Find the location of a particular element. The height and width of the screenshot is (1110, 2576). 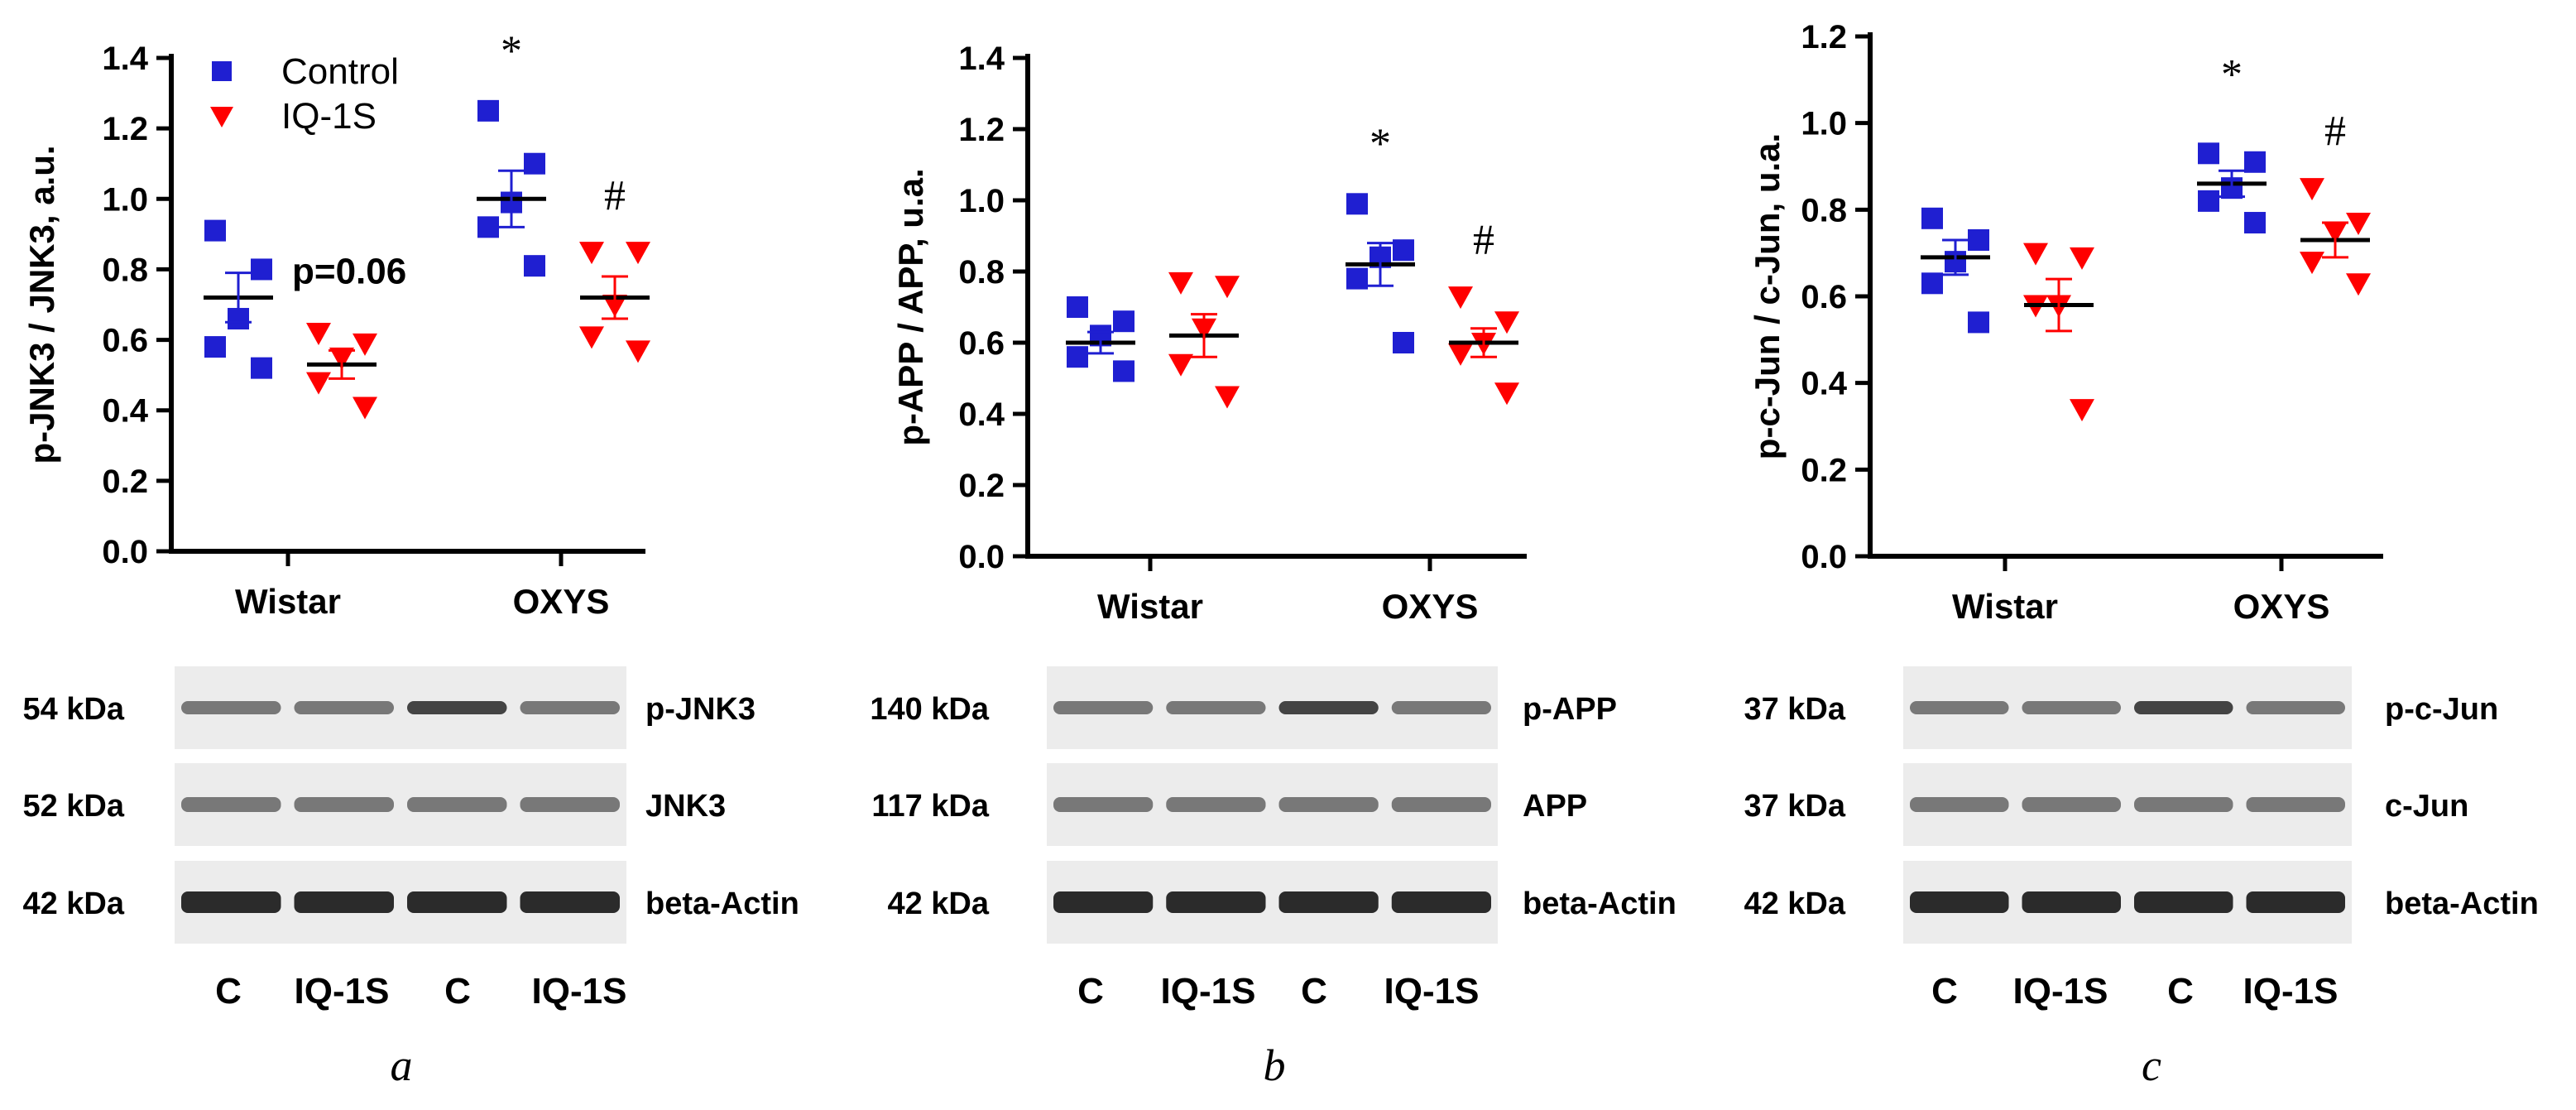

blot-protein-label: p-JNK3 is located at coordinates (700, 709).